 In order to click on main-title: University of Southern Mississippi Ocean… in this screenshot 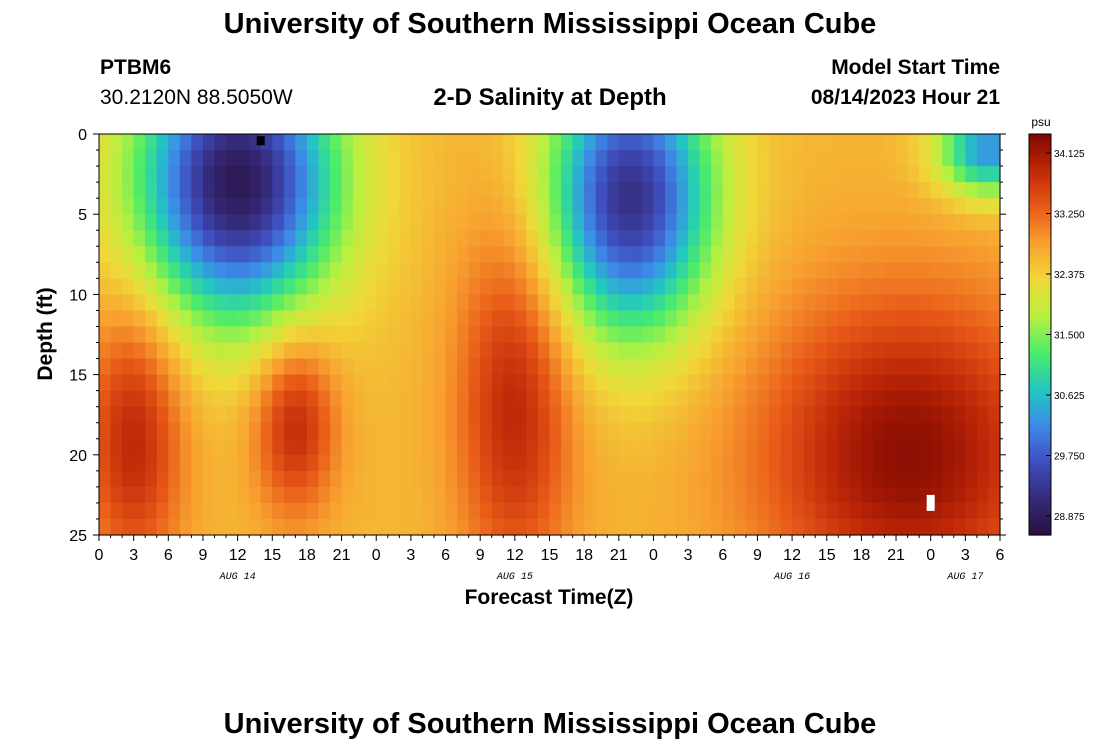, I will do `click(550, 24)`.